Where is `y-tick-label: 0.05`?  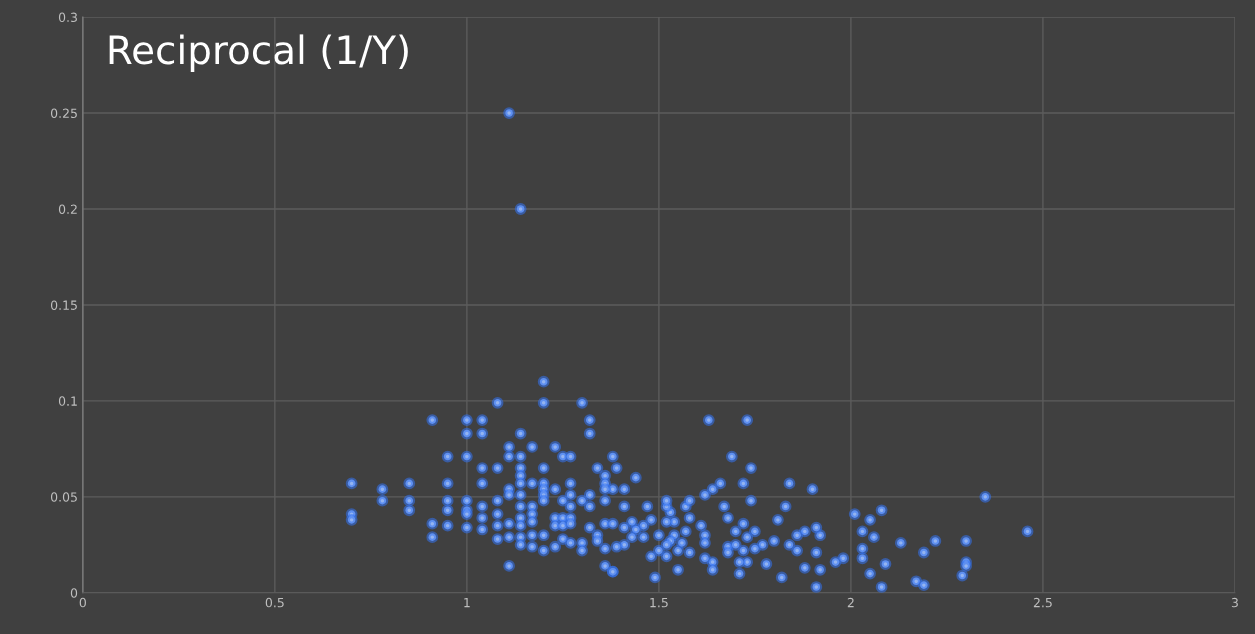
y-tick-label: 0.05 is located at coordinates (63, 497).